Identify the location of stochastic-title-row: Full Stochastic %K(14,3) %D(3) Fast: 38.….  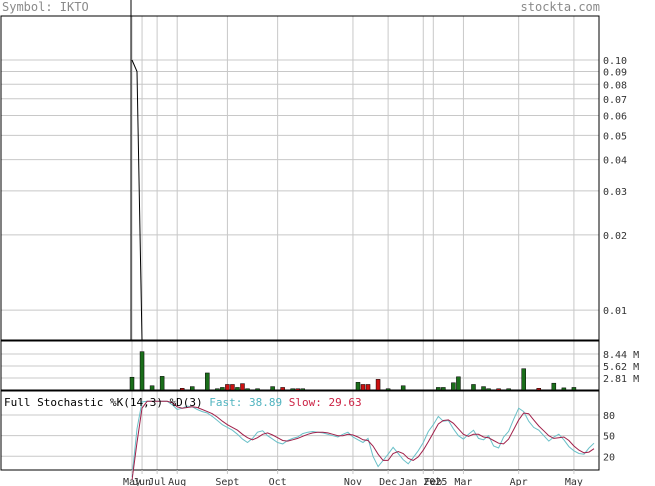
(183, 402).